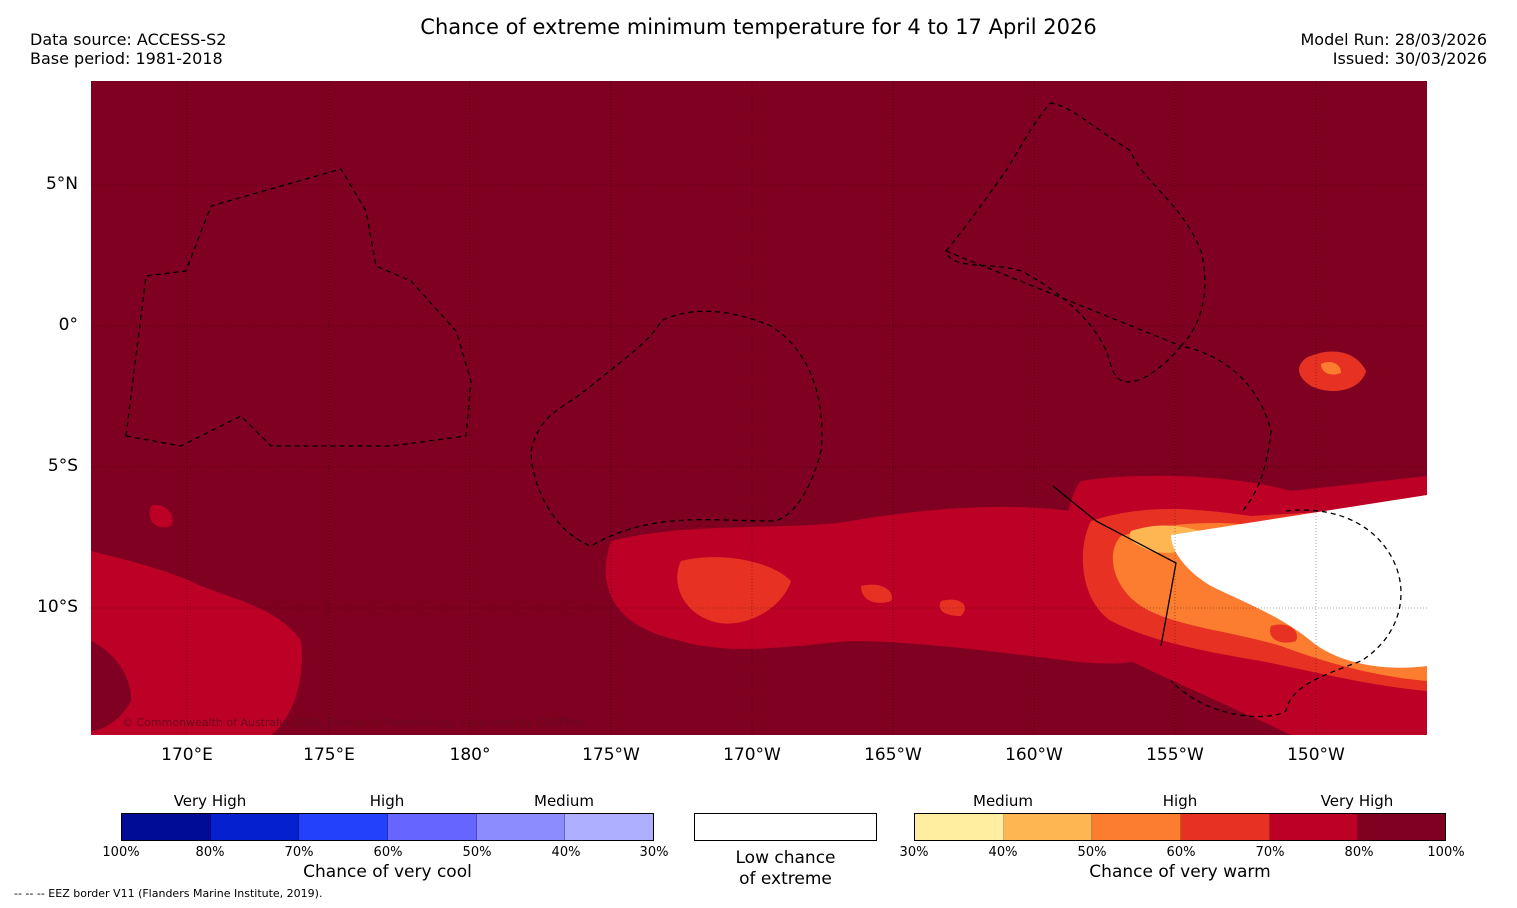 This screenshot has width=1517, height=908. I want to click on low-chance-region, so click(1299, 581).